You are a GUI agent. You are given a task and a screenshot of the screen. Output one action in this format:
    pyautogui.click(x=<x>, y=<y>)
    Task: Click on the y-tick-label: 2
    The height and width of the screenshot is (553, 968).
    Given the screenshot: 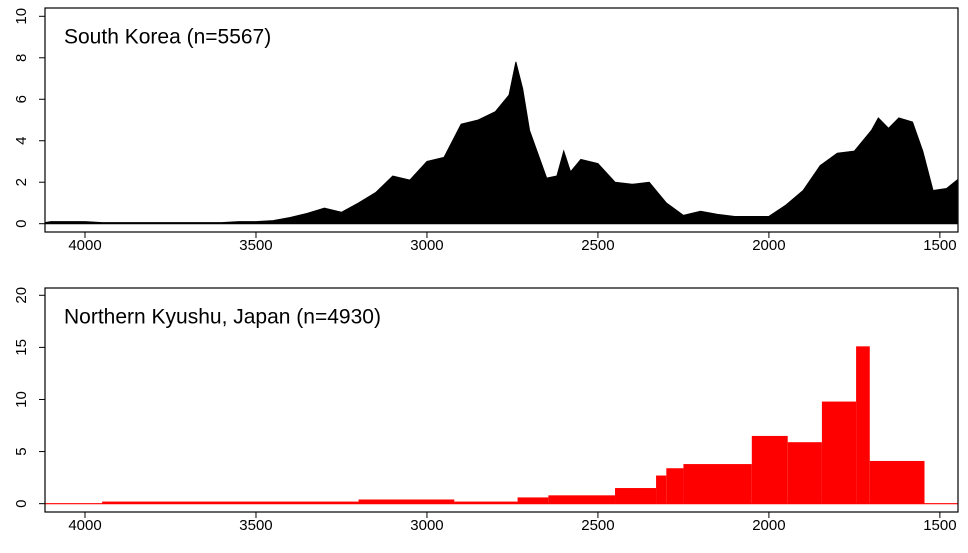 What is the action you would take?
    pyautogui.click(x=21, y=182)
    